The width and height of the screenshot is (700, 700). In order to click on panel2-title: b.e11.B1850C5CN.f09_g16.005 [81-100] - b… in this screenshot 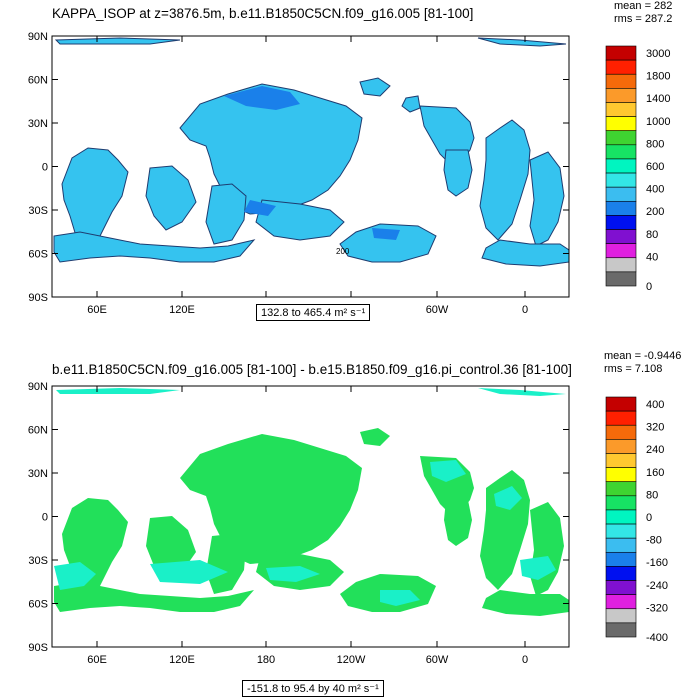, I will do `click(312, 369)`.